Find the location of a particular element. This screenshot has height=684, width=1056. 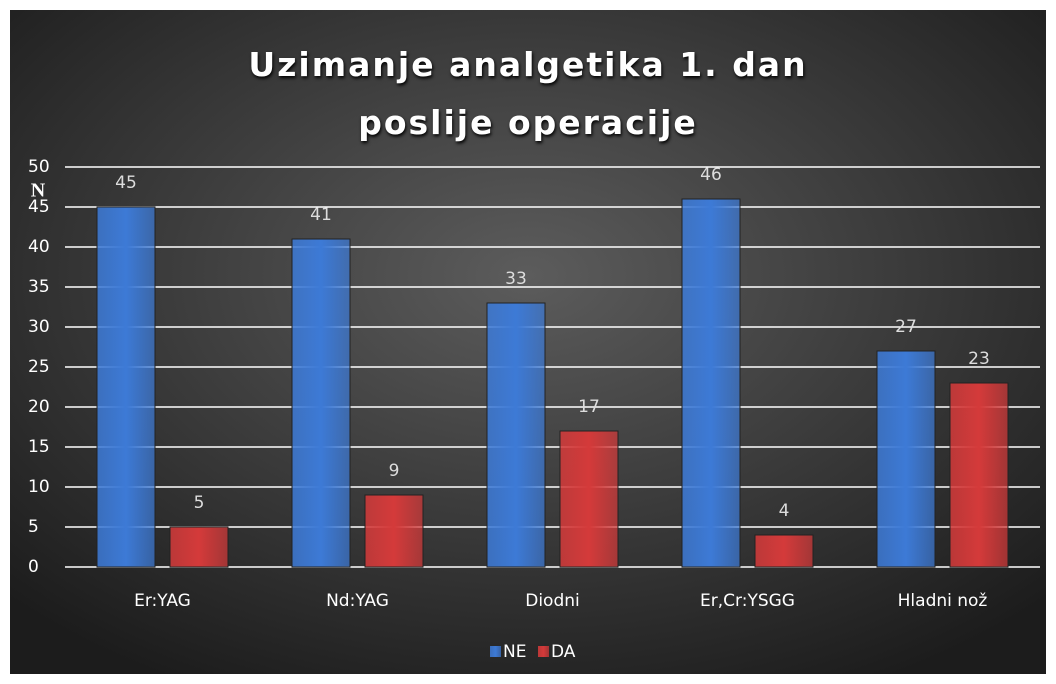

y-axis-label: N is located at coordinates (38, 191).